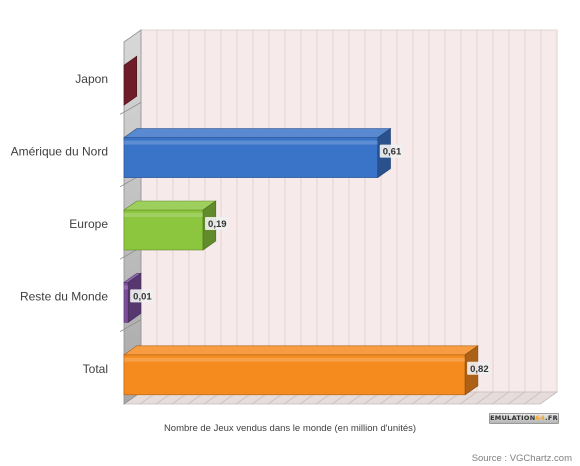 This screenshot has height=466, width=580. Describe the element at coordinates (88, 224) in the screenshot. I see `category-label: Europe` at that location.